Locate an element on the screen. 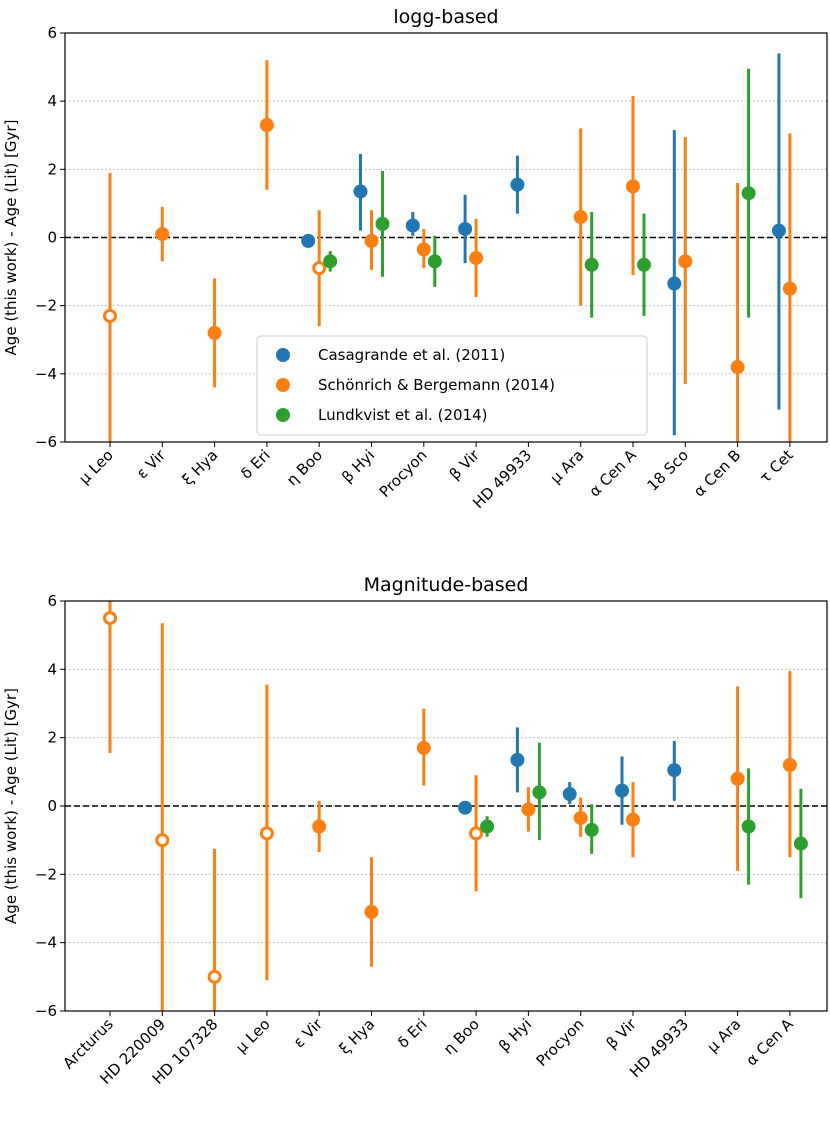 The width and height of the screenshot is (830, 1123). legend-frame is located at coordinates (452, 385).